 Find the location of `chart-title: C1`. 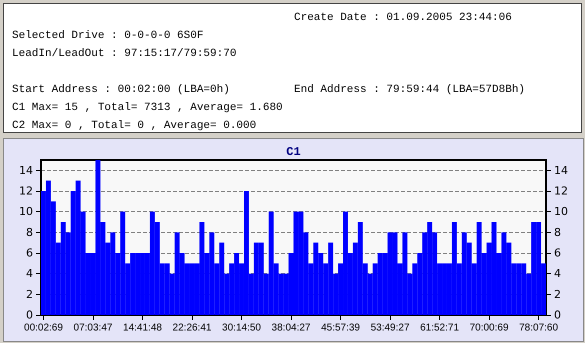

chart-title: C1 is located at coordinates (293, 152).